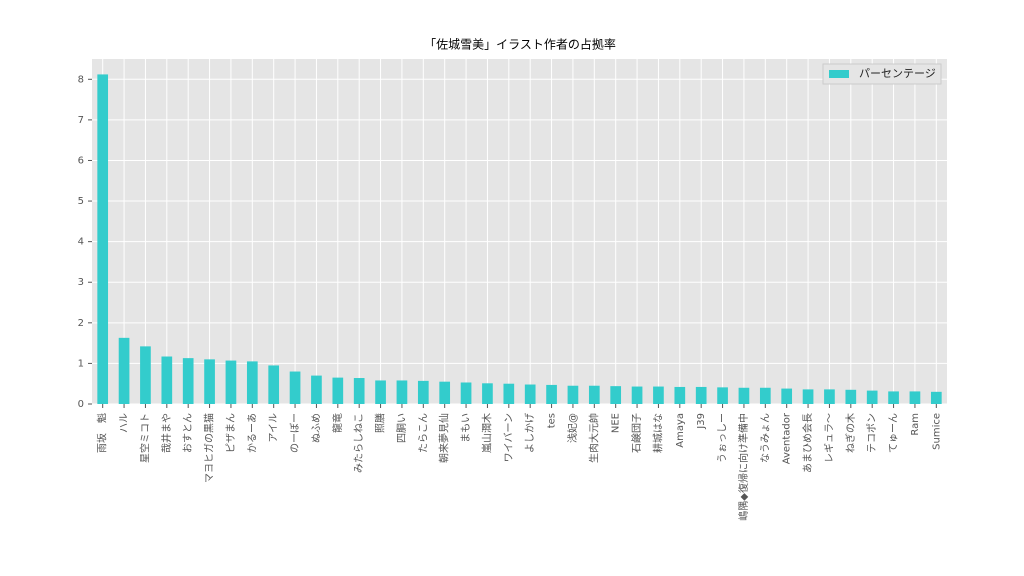 The width and height of the screenshot is (1024, 576). I want to click on x-tick-label: J39, so click(701, 421).